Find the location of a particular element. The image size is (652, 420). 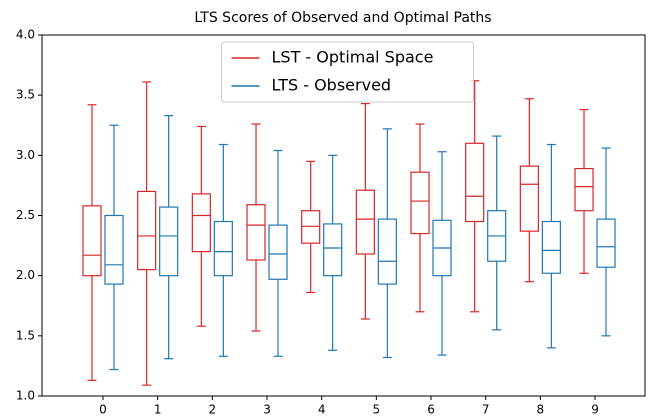

x-tick-label: 6 is located at coordinates (431, 410).